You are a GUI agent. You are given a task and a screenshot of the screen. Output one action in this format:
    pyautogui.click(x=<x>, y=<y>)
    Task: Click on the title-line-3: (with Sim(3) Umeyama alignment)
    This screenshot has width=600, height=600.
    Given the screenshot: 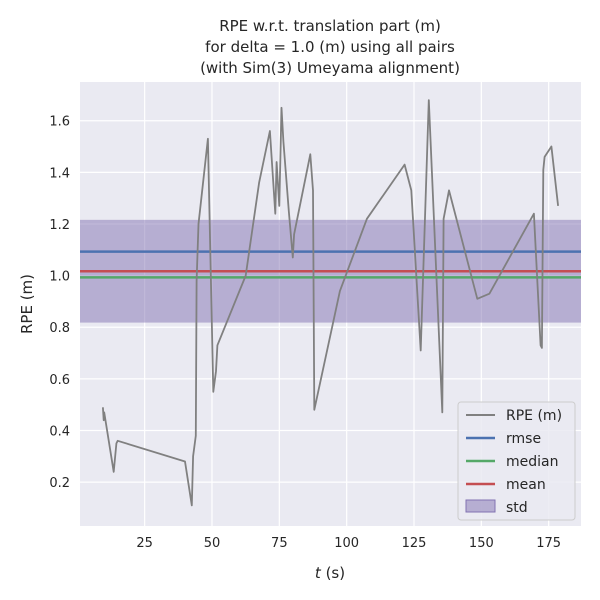 What is the action you would take?
    pyautogui.click(x=330, y=68)
    